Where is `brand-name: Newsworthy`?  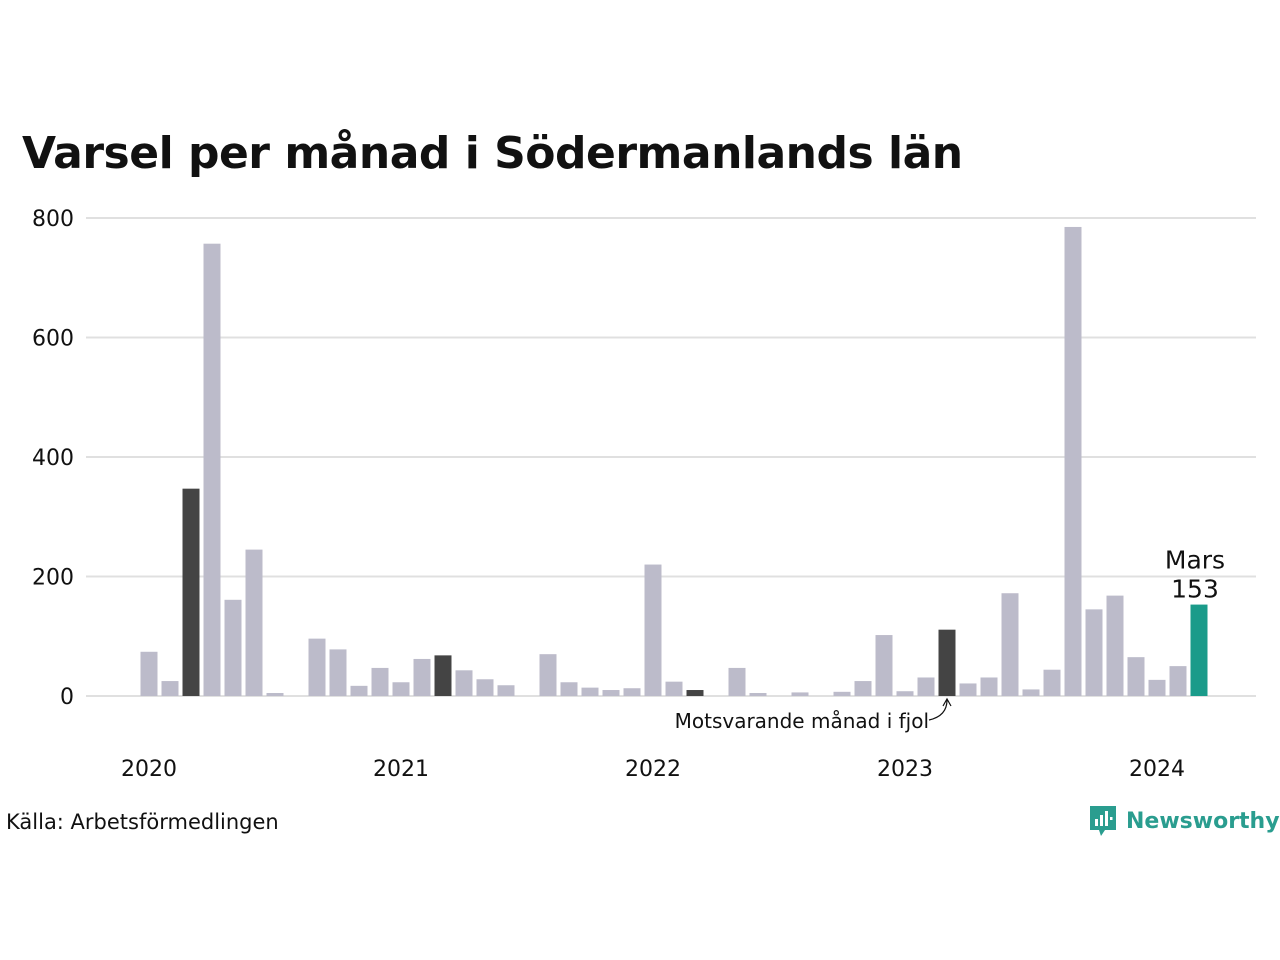 brand-name: Newsworthy is located at coordinates (1203, 821).